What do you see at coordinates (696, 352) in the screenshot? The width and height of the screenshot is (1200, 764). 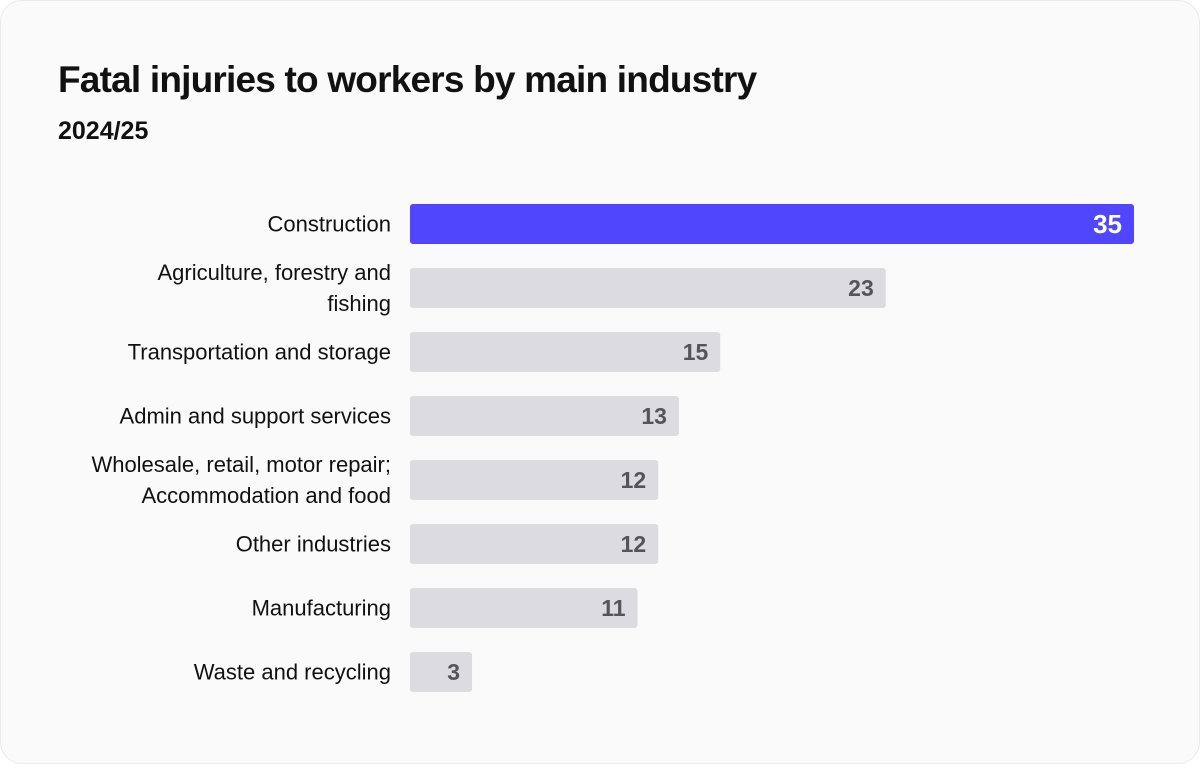 I see `bar-value-label: 15` at bounding box center [696, 352].